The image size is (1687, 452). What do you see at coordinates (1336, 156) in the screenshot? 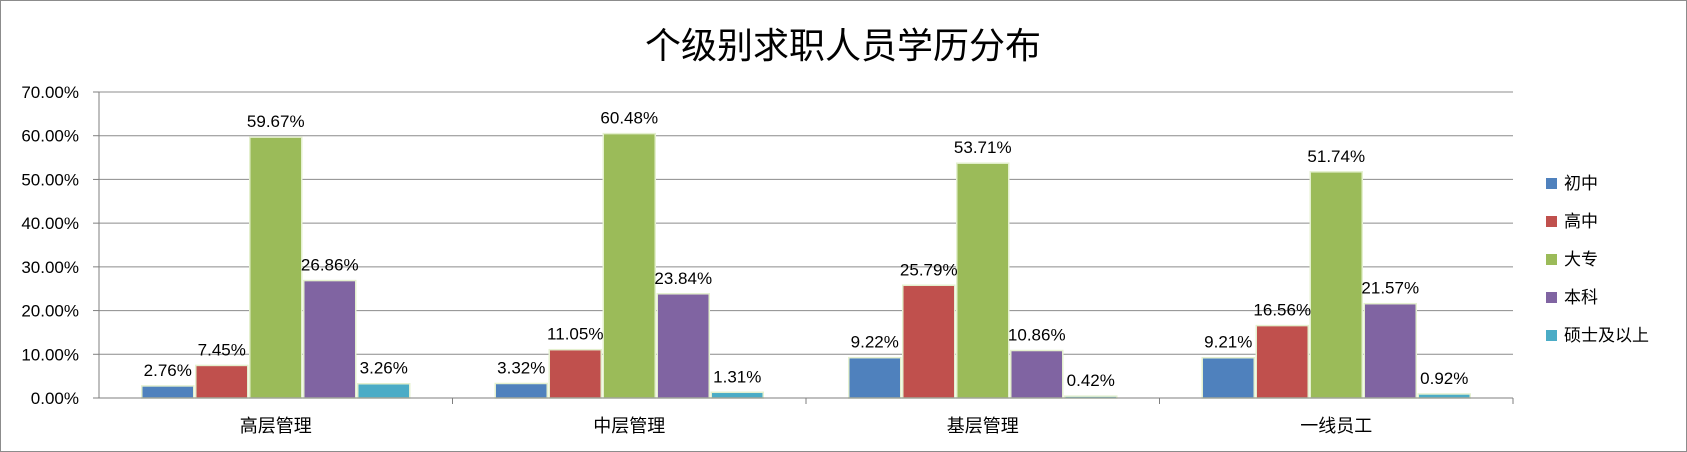
I see `data-label: 51.74%` at bounding box center [1336, 156].